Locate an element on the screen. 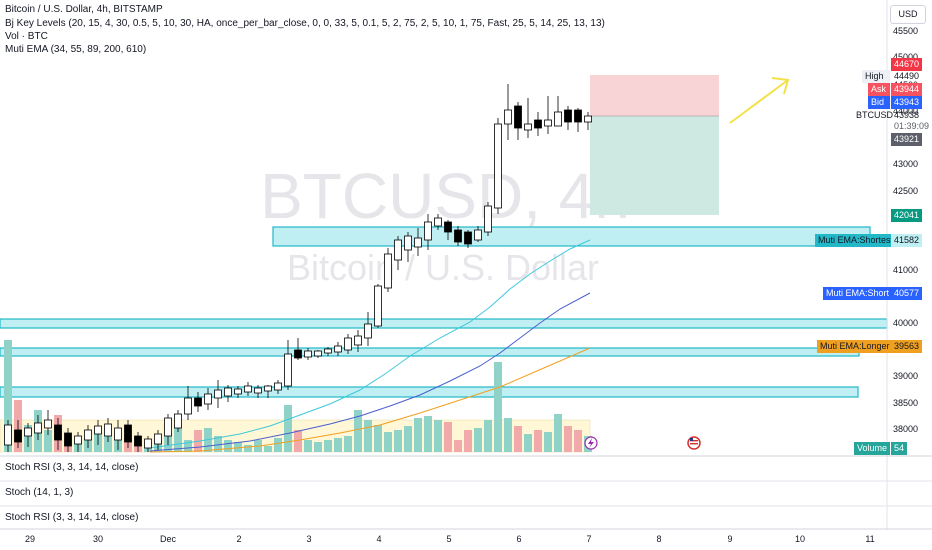 Image resolution: width=932 pixels, height=550 pixels. volume-label: Volume is located at coordinates (872, 448).